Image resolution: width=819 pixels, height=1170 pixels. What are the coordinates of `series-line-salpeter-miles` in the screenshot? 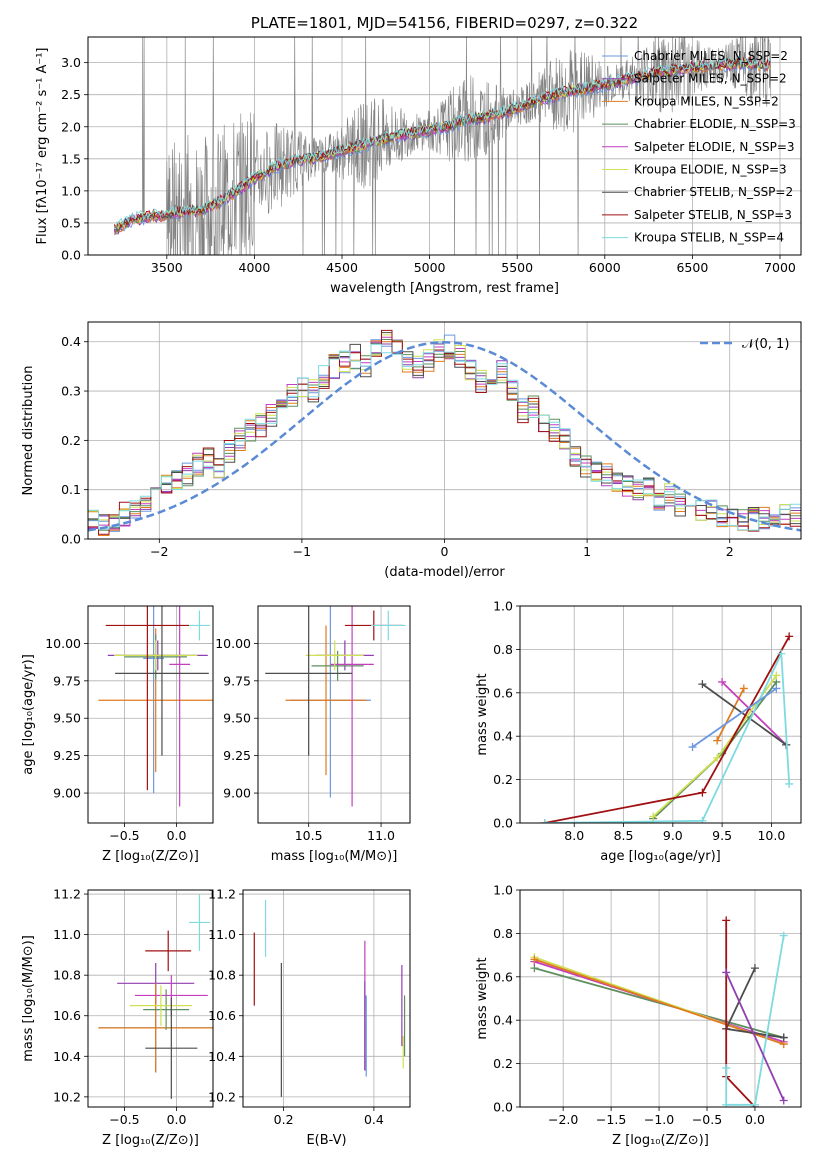 It's located at (755, 1036).